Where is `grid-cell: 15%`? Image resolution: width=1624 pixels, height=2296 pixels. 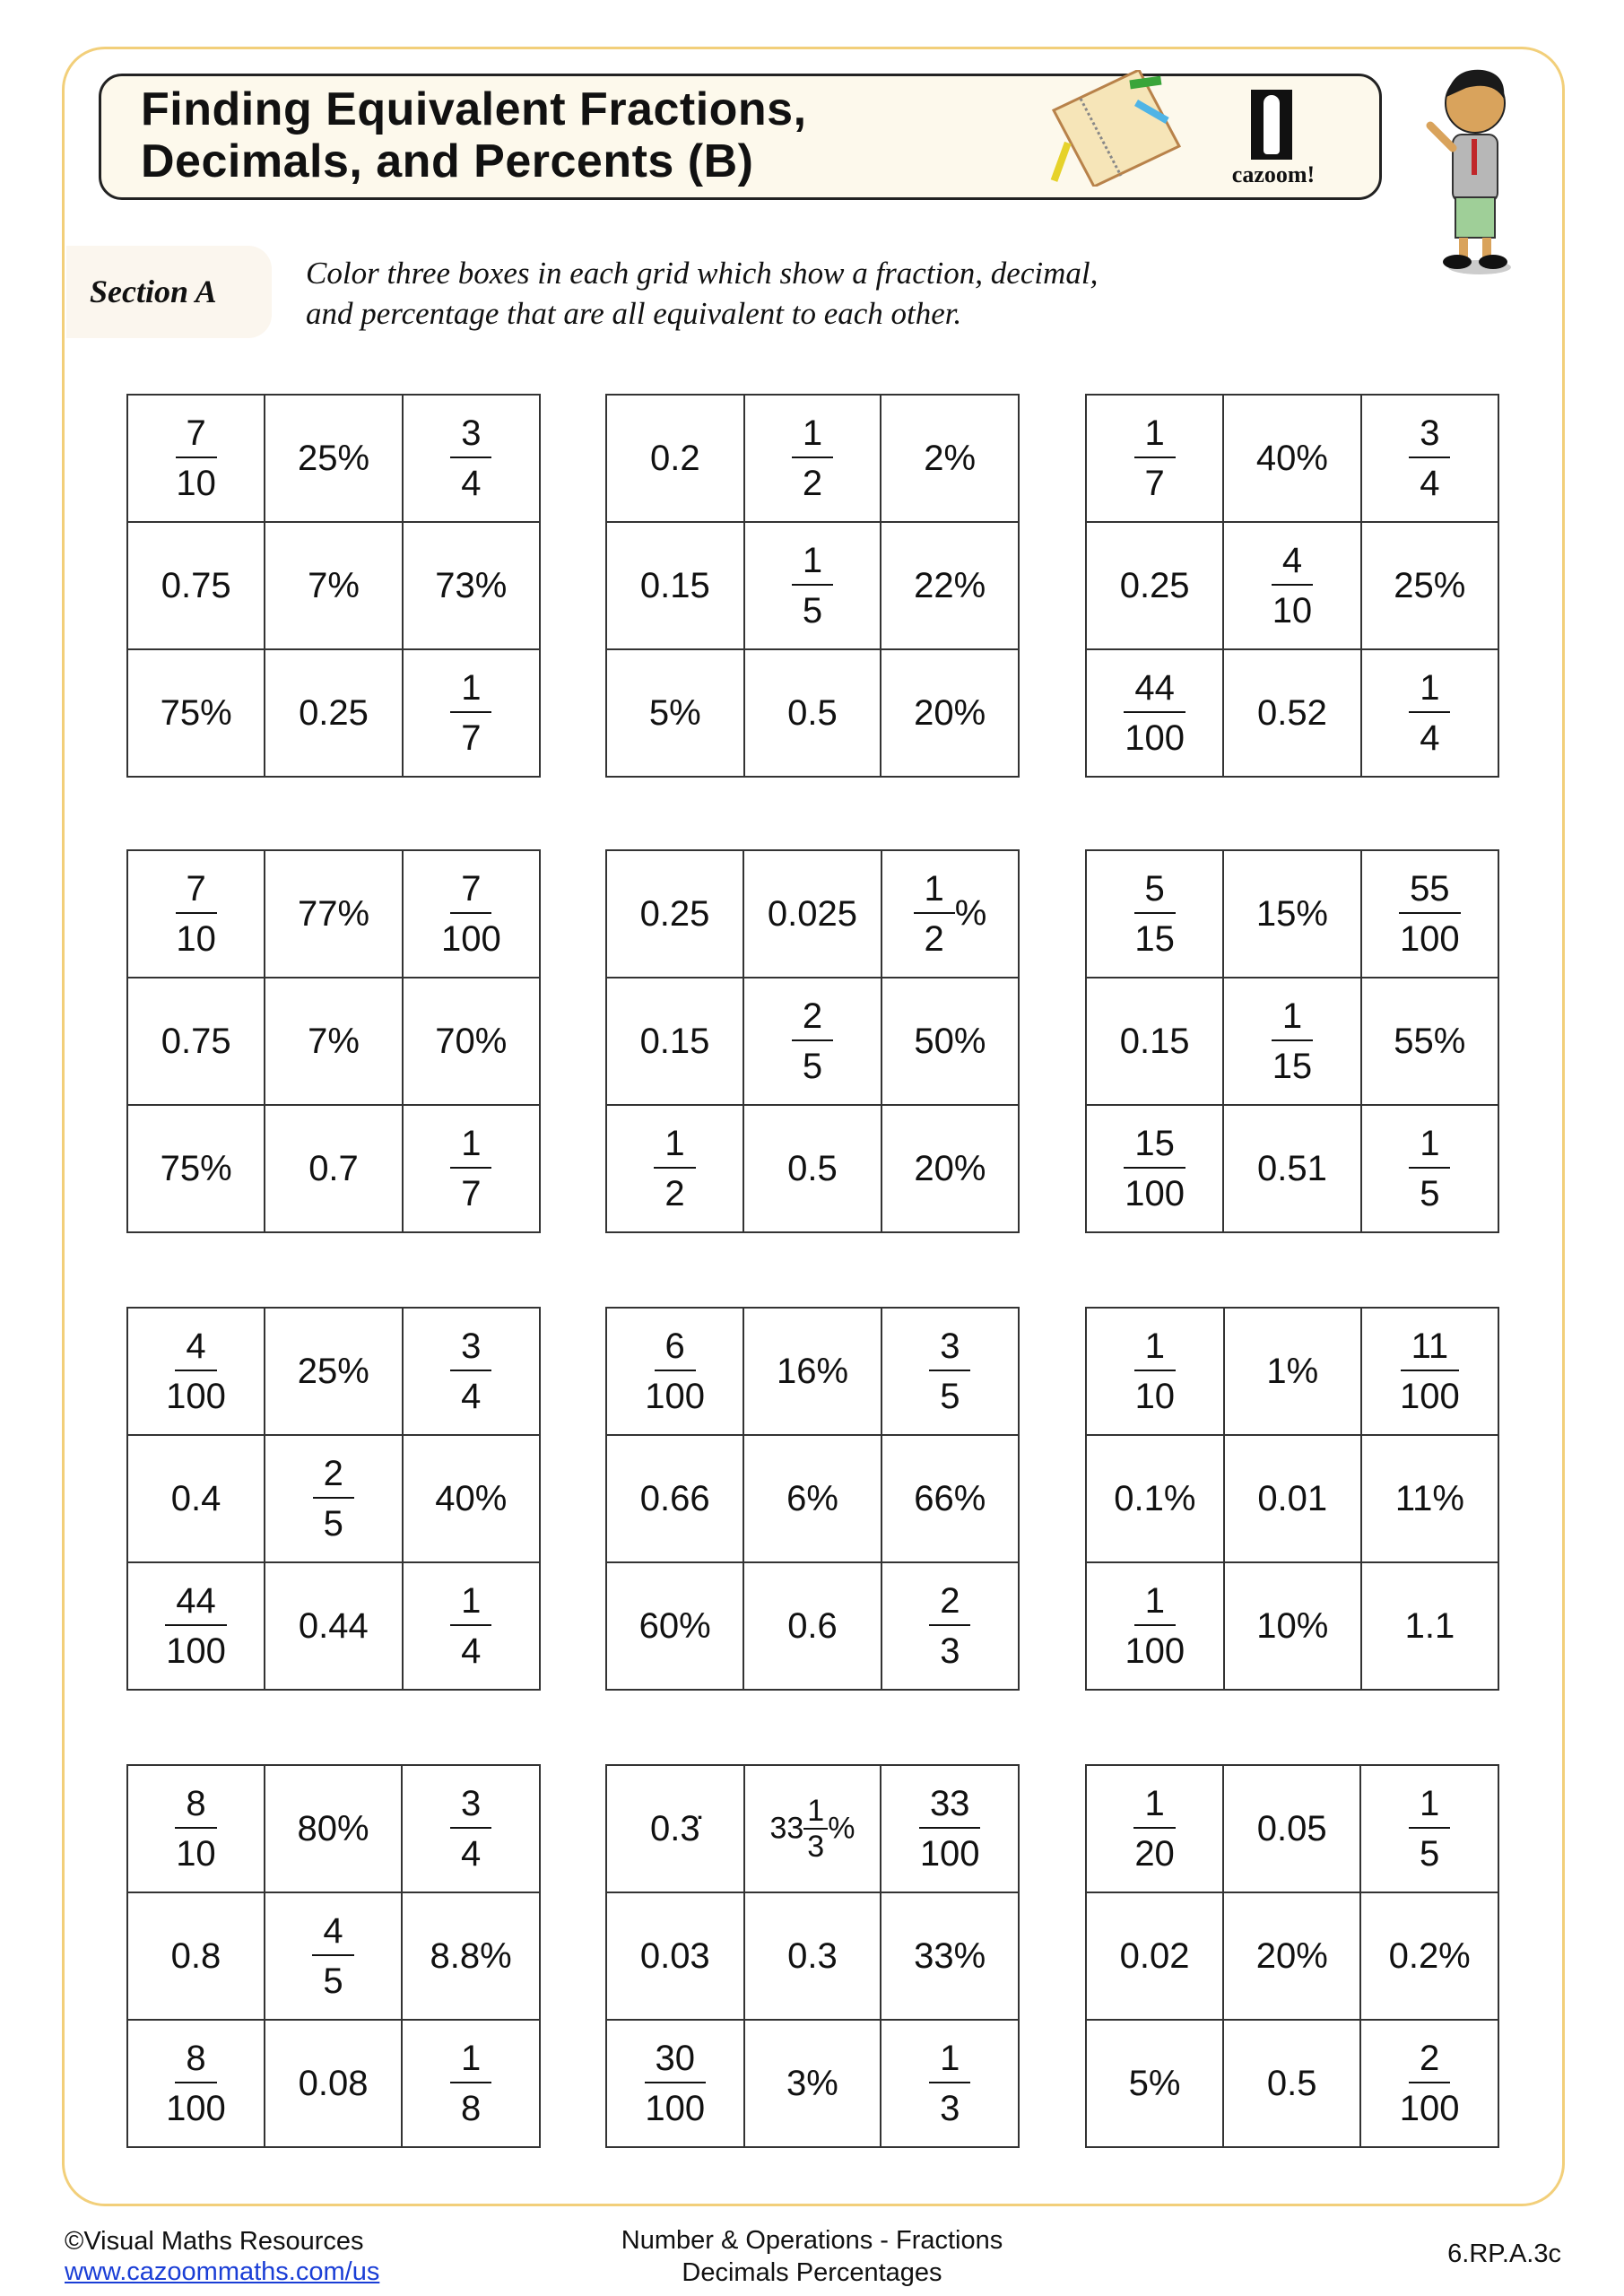
grid-cell: 15% is located at coordinates (1292, 913).